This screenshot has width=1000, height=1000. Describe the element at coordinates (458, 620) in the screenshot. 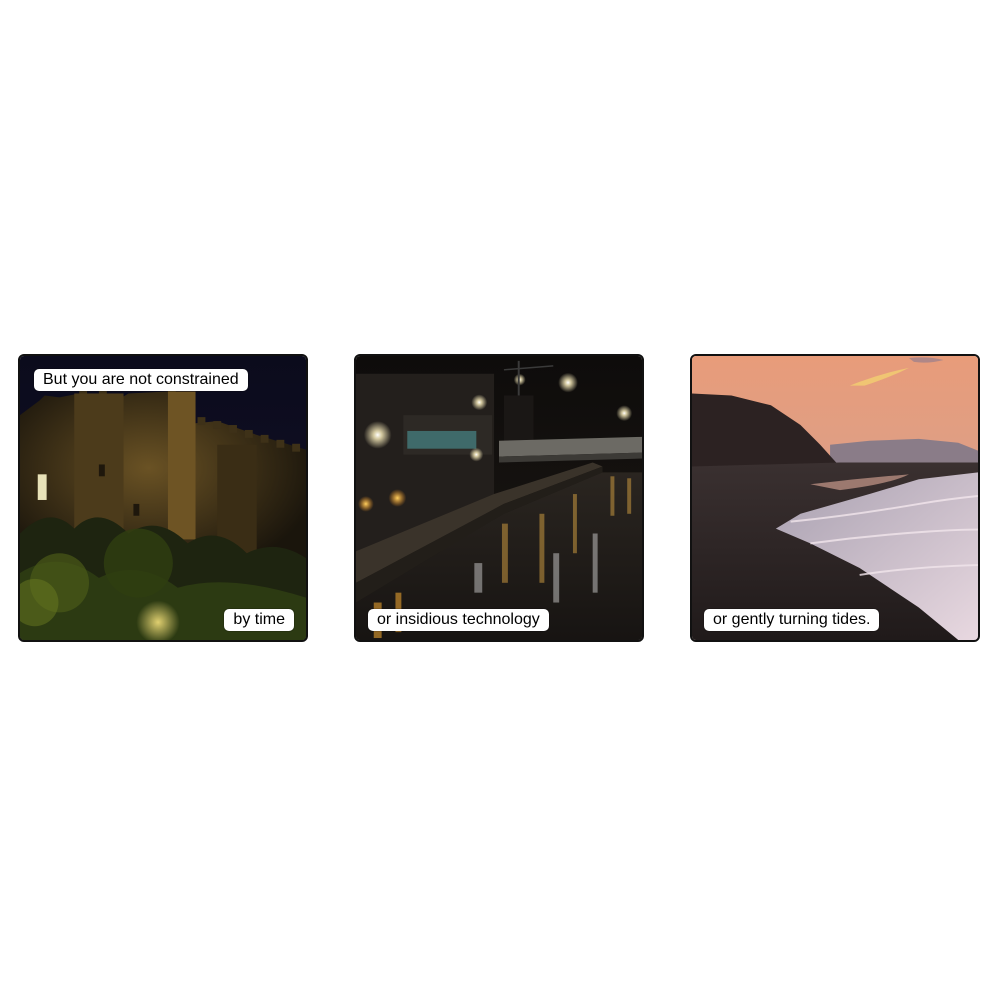

I see `caption-bottom: or insidious technology` at that location.